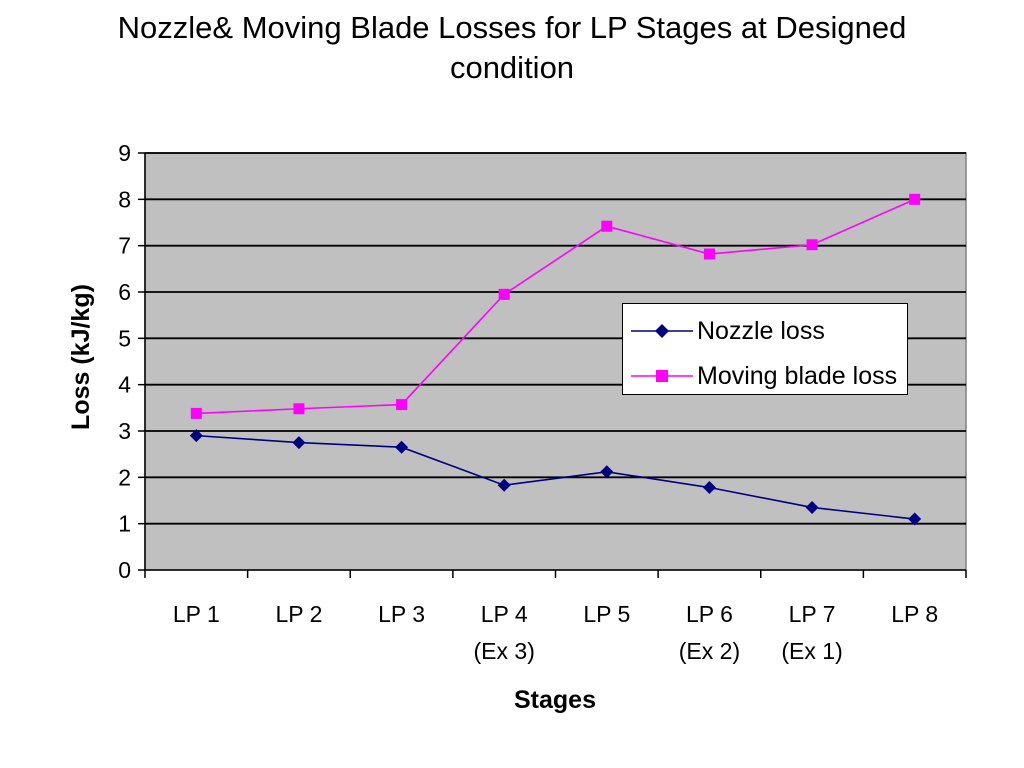 Image resolution: width=1024 pixels, height=768 pixels. Describe the element at coordinates (124, 385) in the screenshot. I see `y-tick-label: 4` at that location.